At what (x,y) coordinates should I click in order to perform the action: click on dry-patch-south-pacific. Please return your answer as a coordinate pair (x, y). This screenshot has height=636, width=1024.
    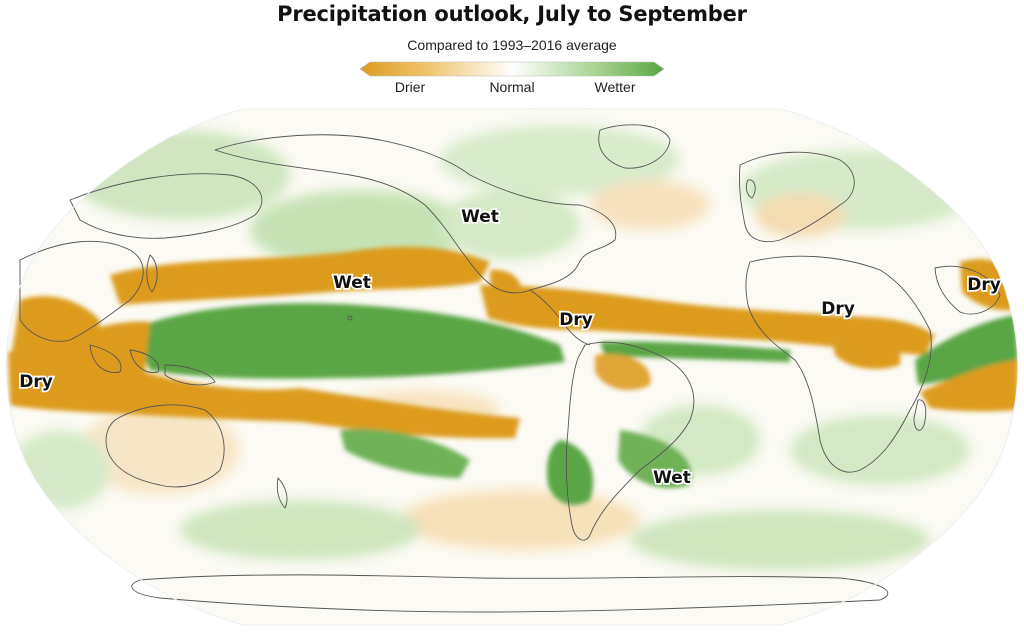
    Looking at the image, I should click on (520, 520).